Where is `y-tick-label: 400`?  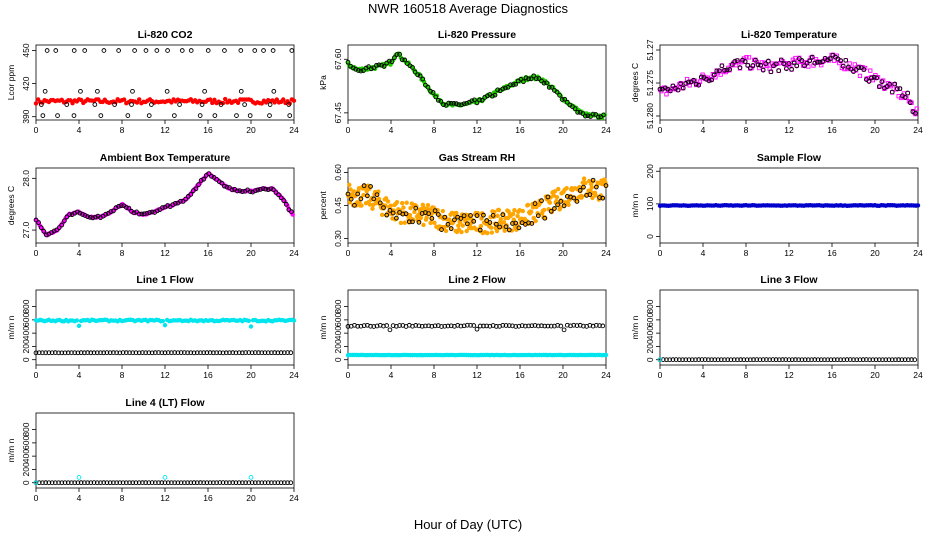
y-tick-label: 400 is located at coordinates (26, 456).